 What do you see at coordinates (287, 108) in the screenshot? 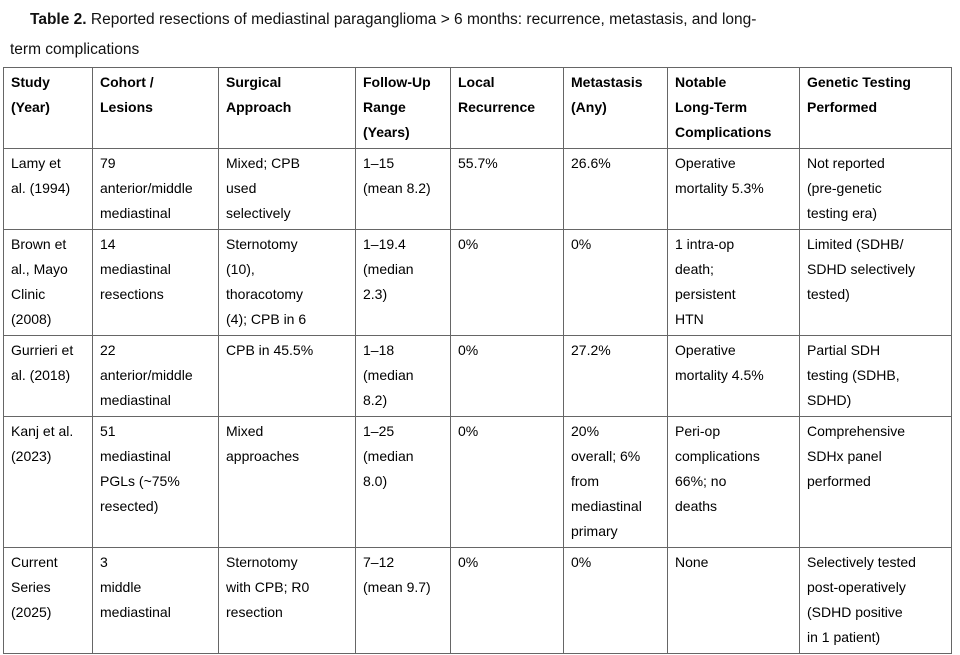
I see `column-header-surgical-approach: Surgical Approach` at bounding box center [287, 108].